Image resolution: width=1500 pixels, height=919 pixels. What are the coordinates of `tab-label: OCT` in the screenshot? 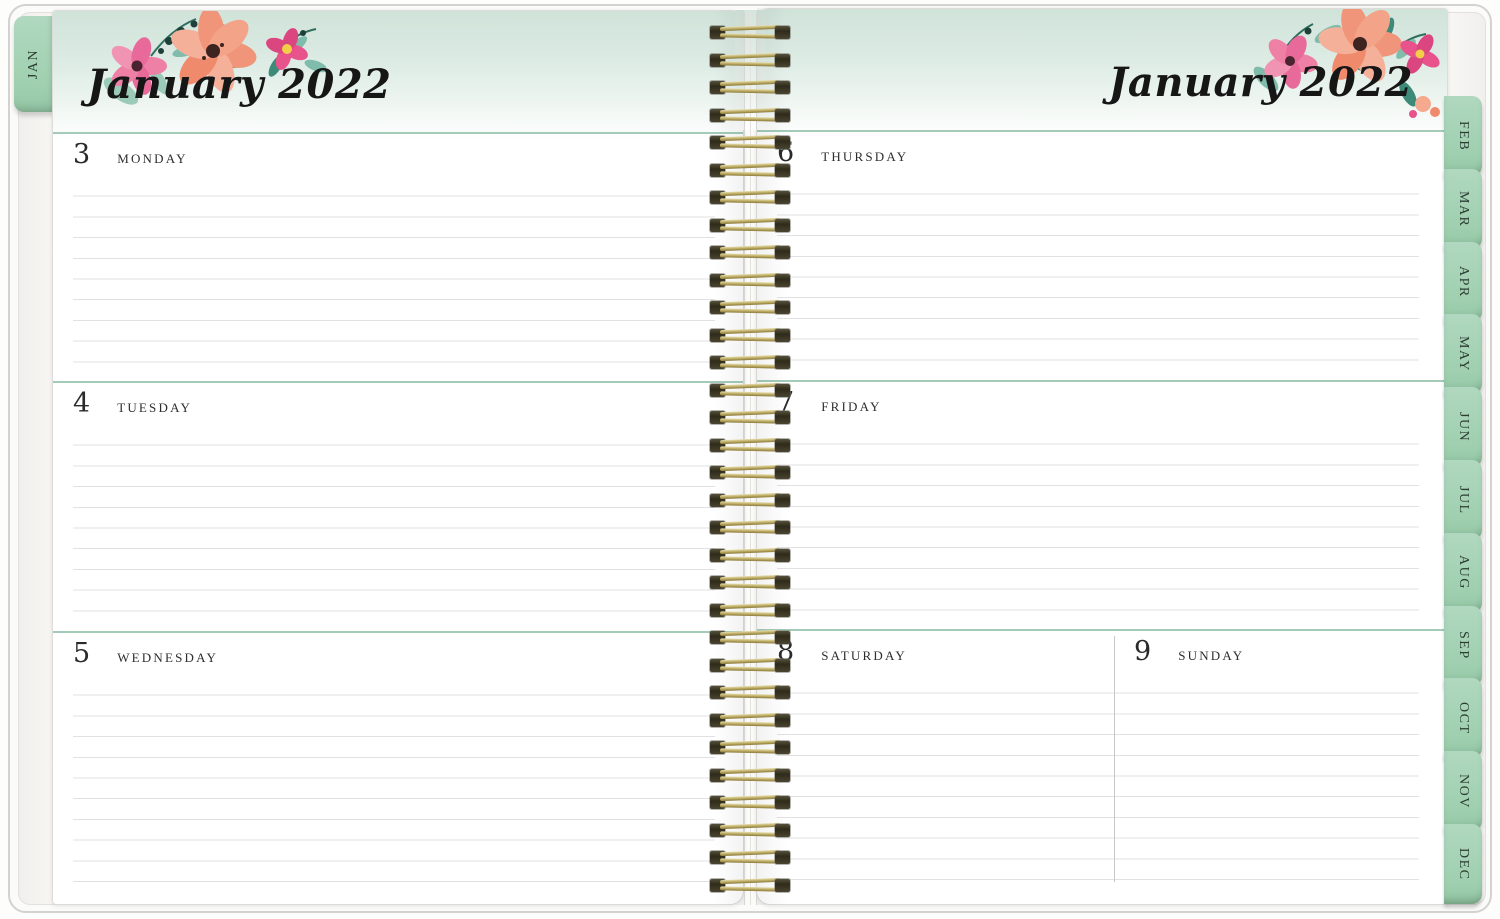 It's located at (1463, 718).